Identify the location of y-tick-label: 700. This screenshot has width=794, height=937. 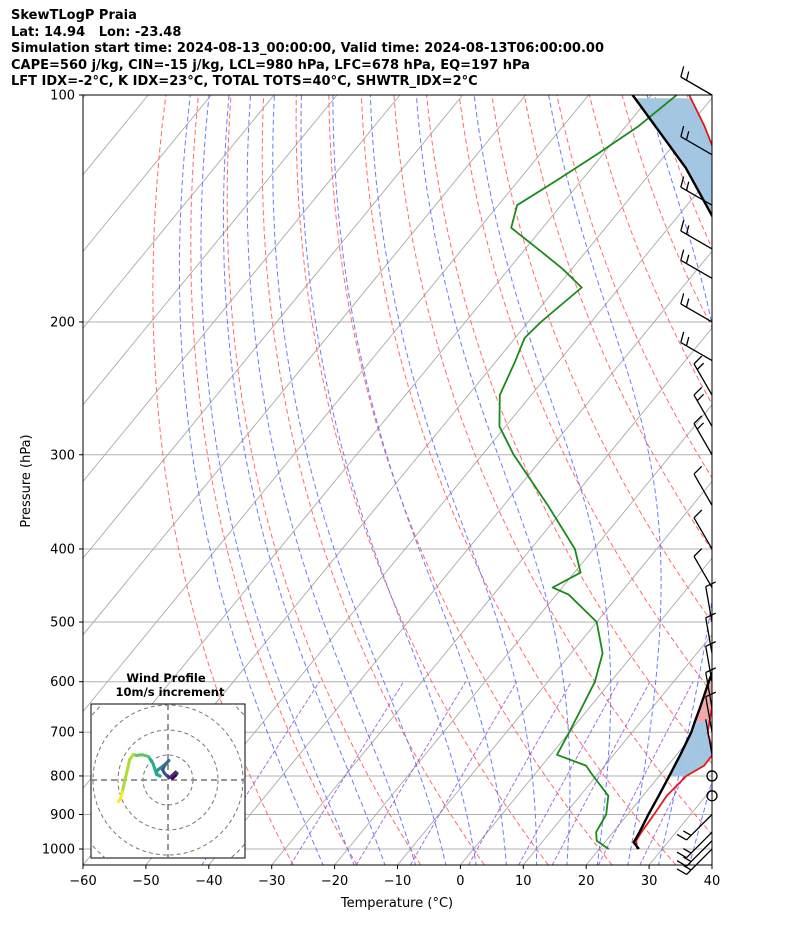
(62, 733).